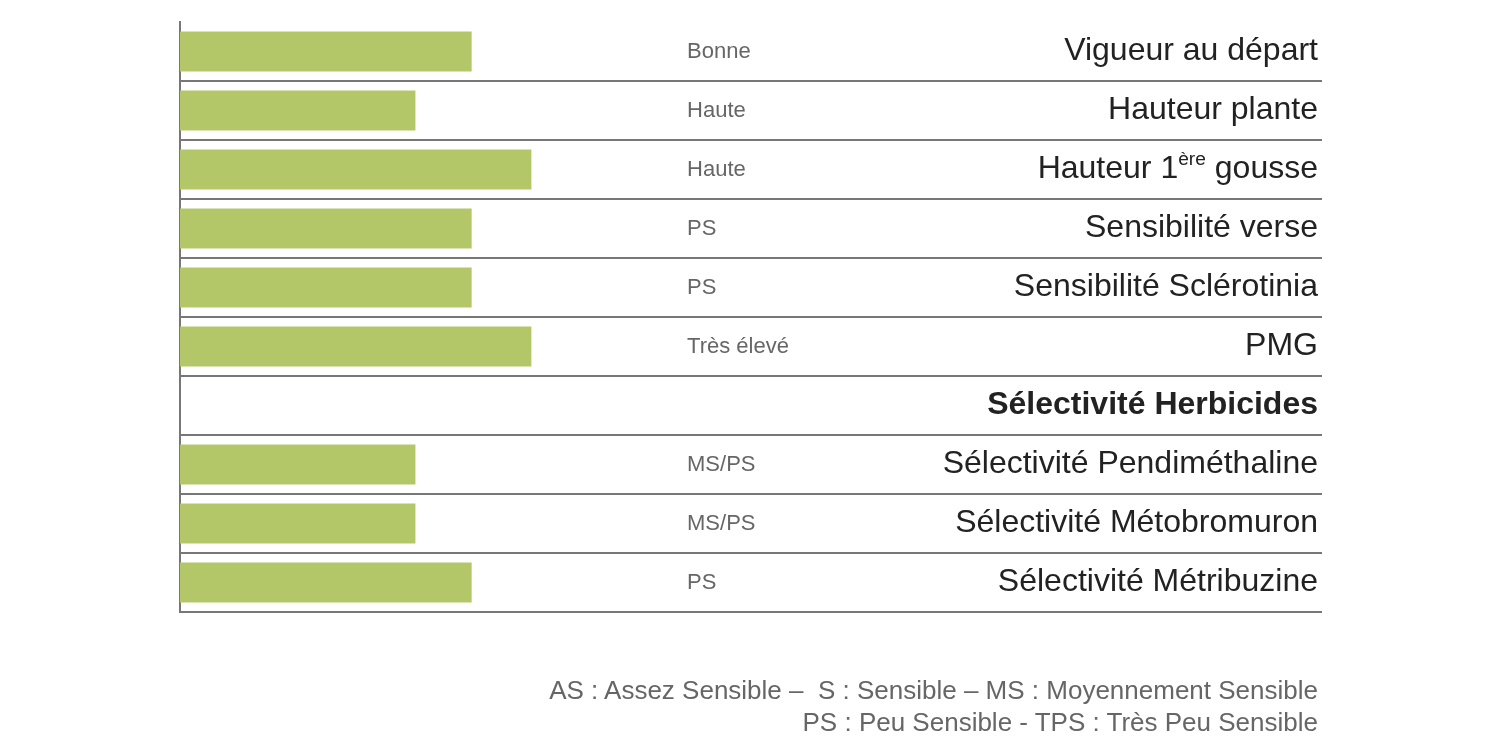 This screenshot has width=1500, height=750. I want to click on y-tick-label: Vigueur au départ, so click(1191, 49).